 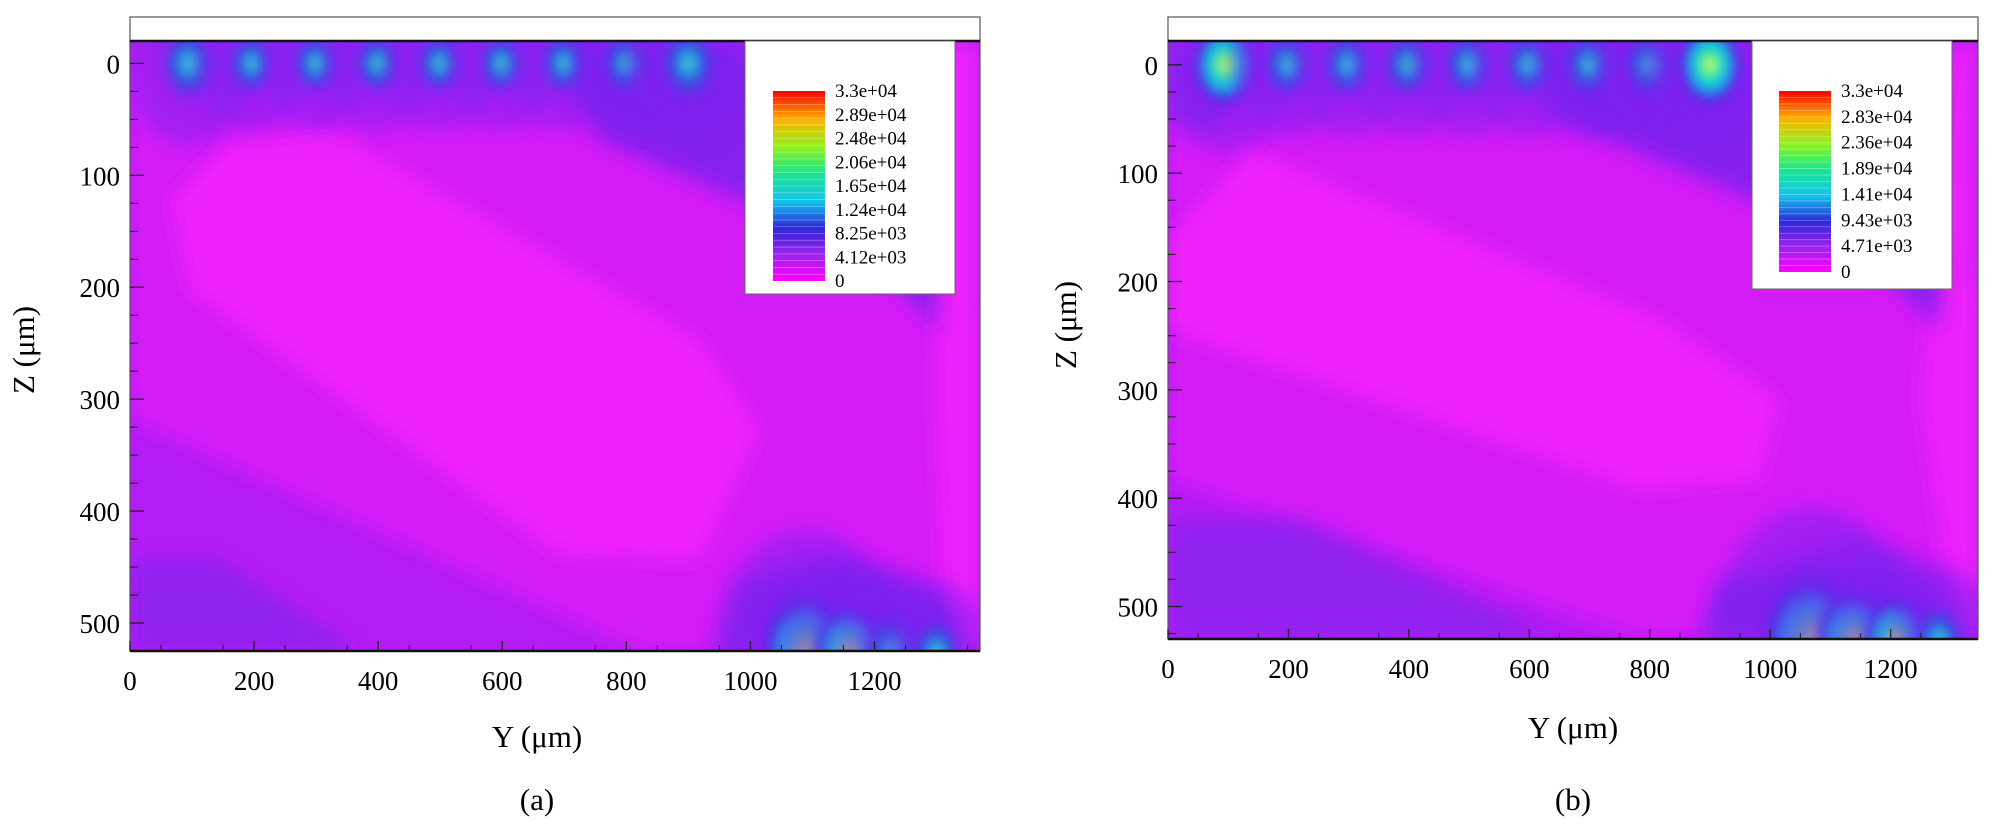 I want to click on legend-label: 2.89e+04, so click(x=871, y=115).